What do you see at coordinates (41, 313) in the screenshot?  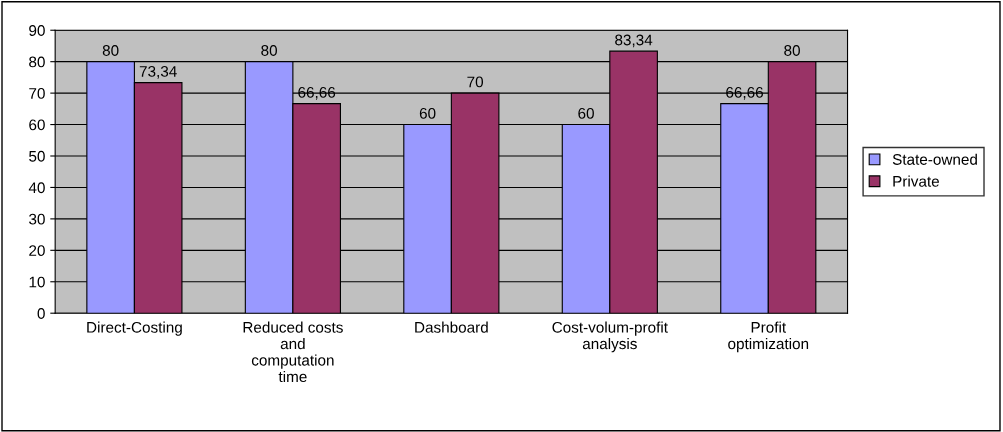 I see `y-tick-label: 0` at bounding box center [41, 313].